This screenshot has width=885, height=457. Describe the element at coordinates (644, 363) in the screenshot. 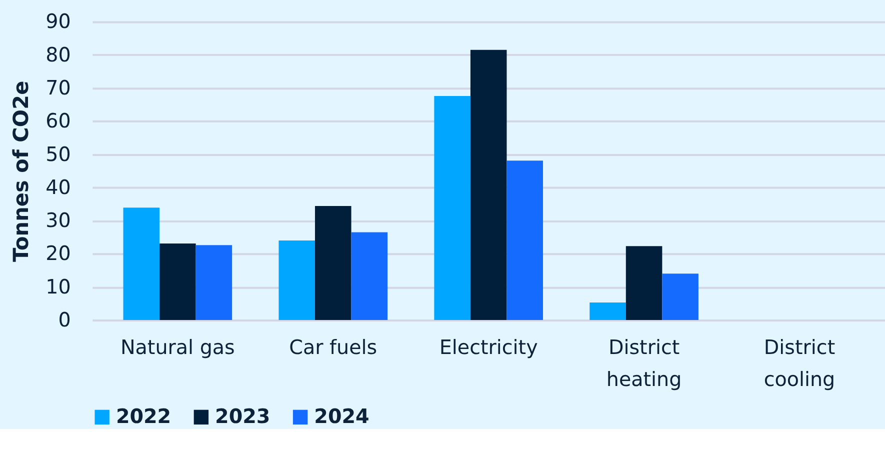

I see `x-tick-label: District heating` at that location.